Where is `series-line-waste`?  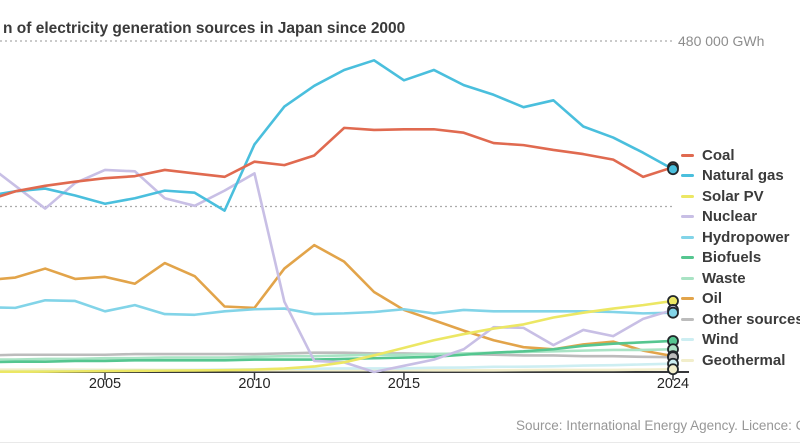
series-line-waste is located at coordinates (337, 354).